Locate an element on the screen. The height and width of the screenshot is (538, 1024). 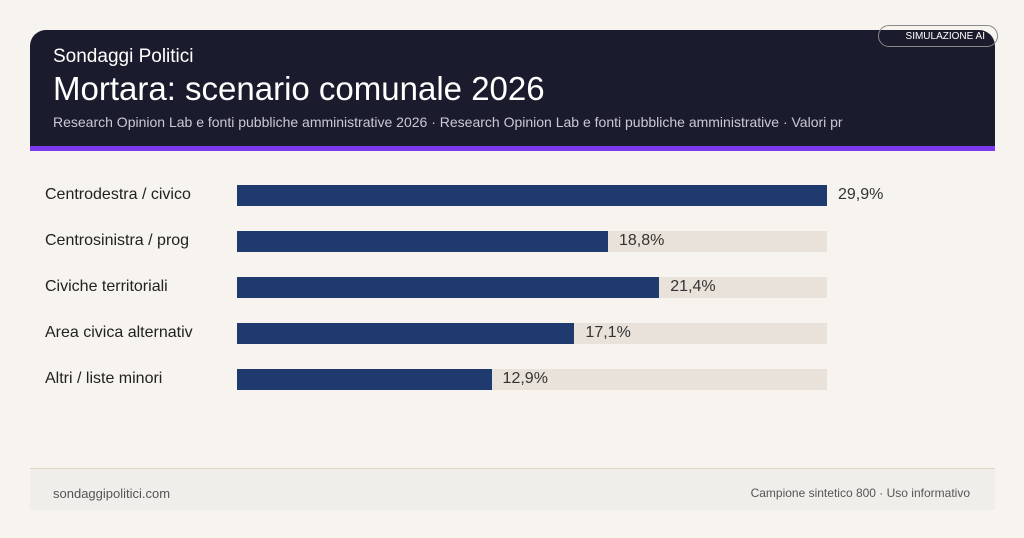
accent-divider is located at coordinates (512, 148).